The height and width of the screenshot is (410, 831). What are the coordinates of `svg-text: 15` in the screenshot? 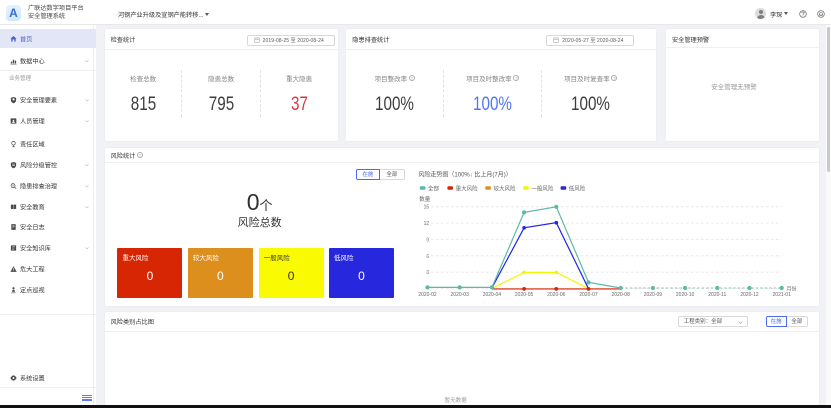 It's located at (427, 207).